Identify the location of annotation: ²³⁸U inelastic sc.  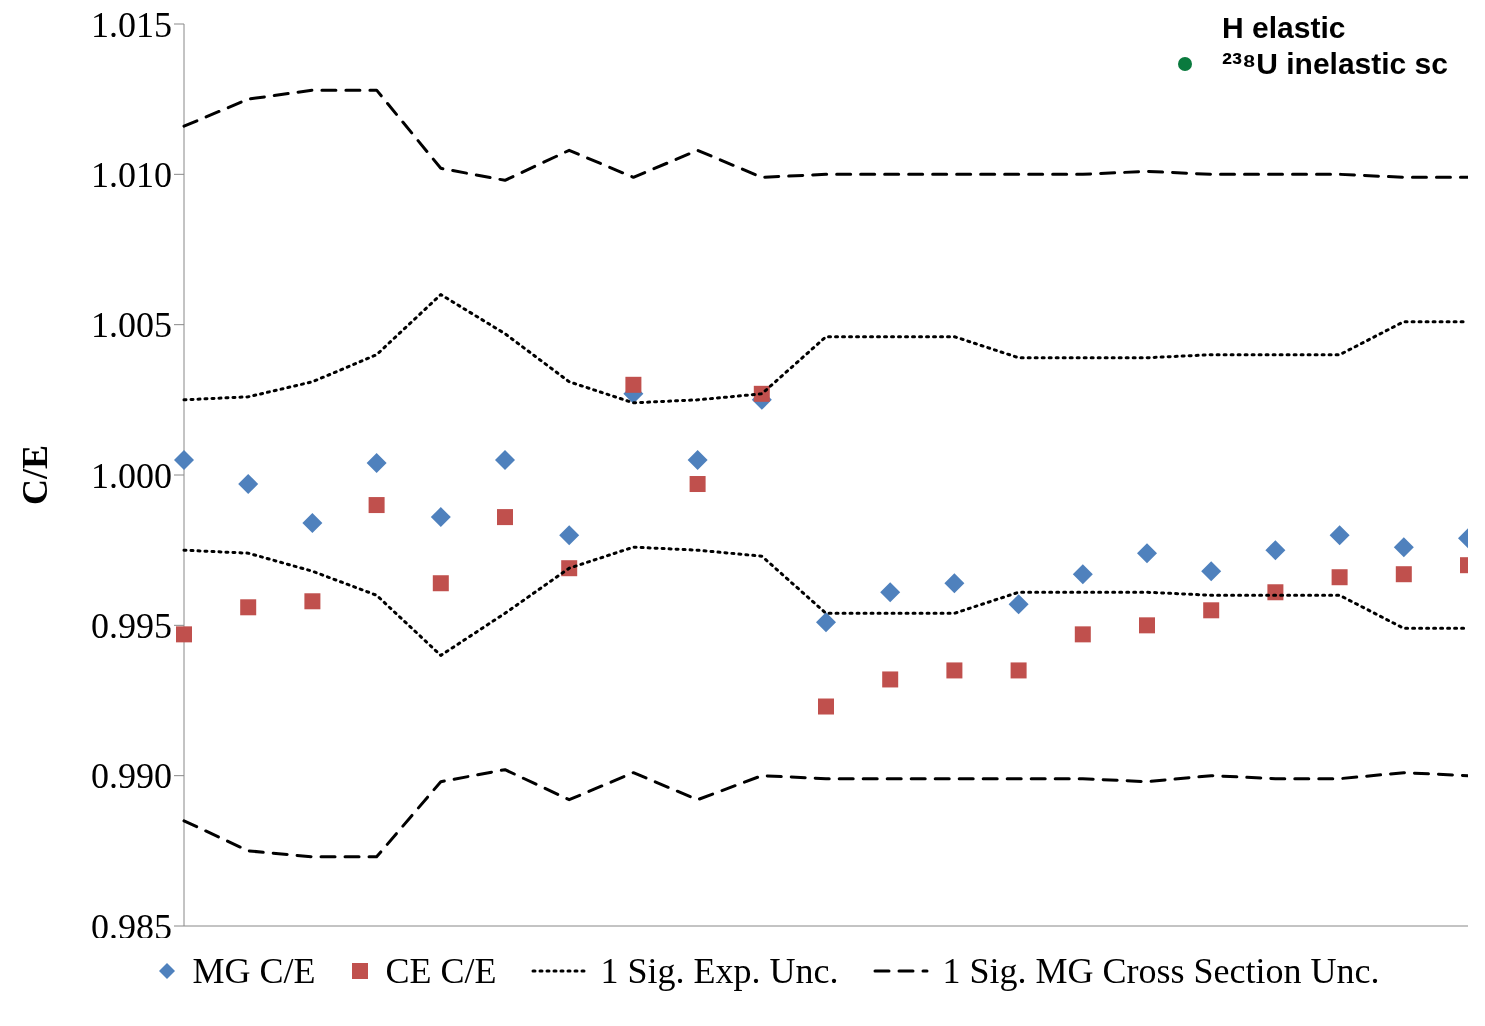
(1335, 64).